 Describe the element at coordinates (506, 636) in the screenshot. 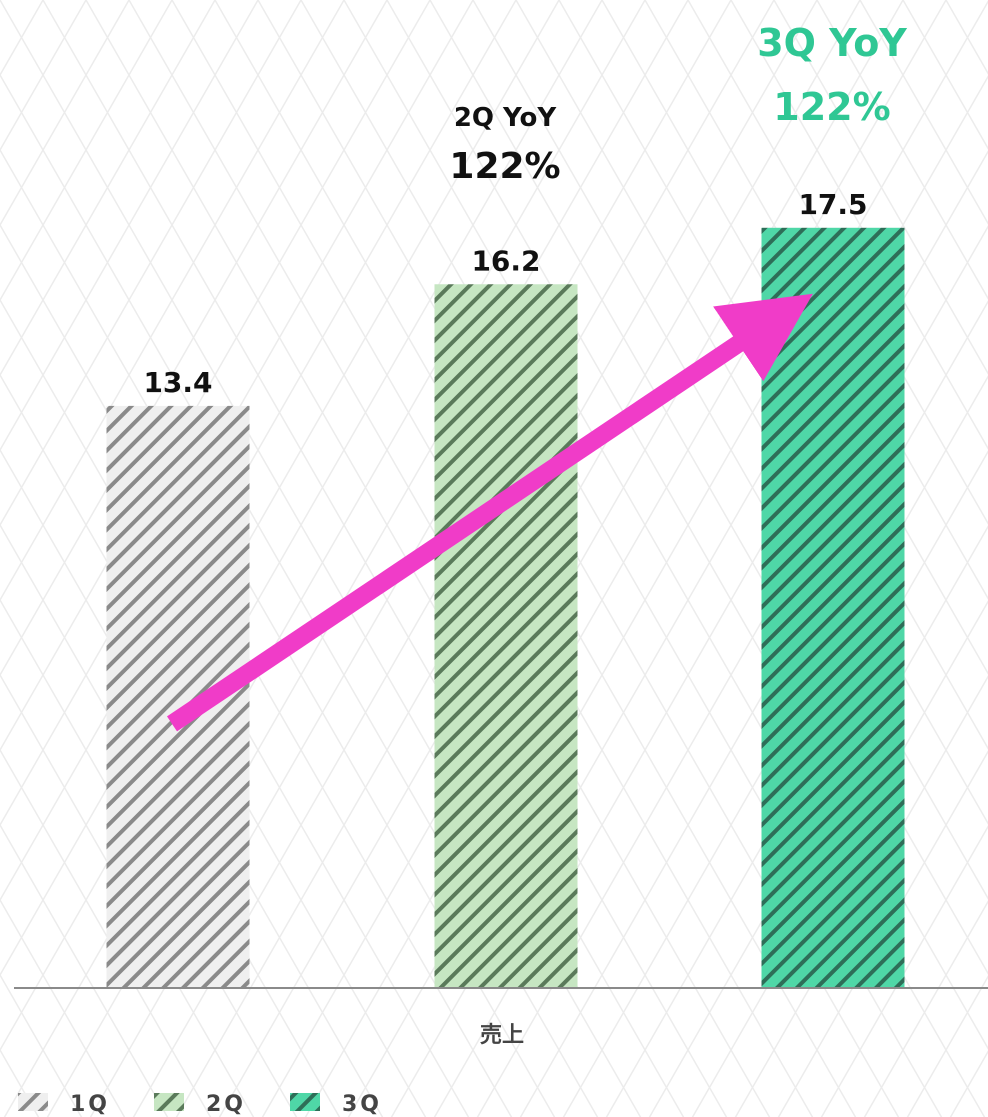

I see `bar-2q` at that location.